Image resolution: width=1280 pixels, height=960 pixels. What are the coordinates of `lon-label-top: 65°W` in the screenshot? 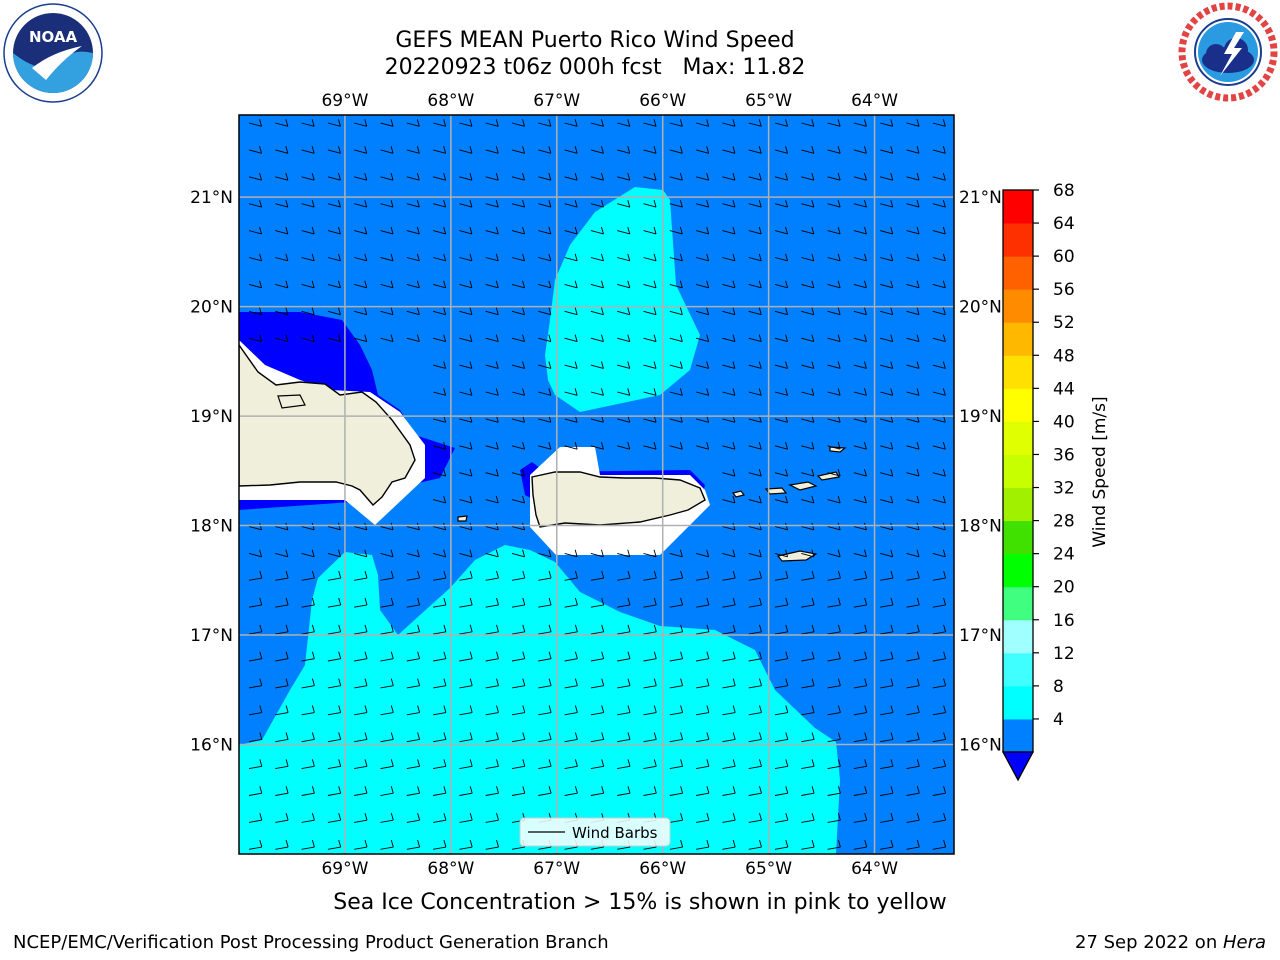 It's located at (768, 101).